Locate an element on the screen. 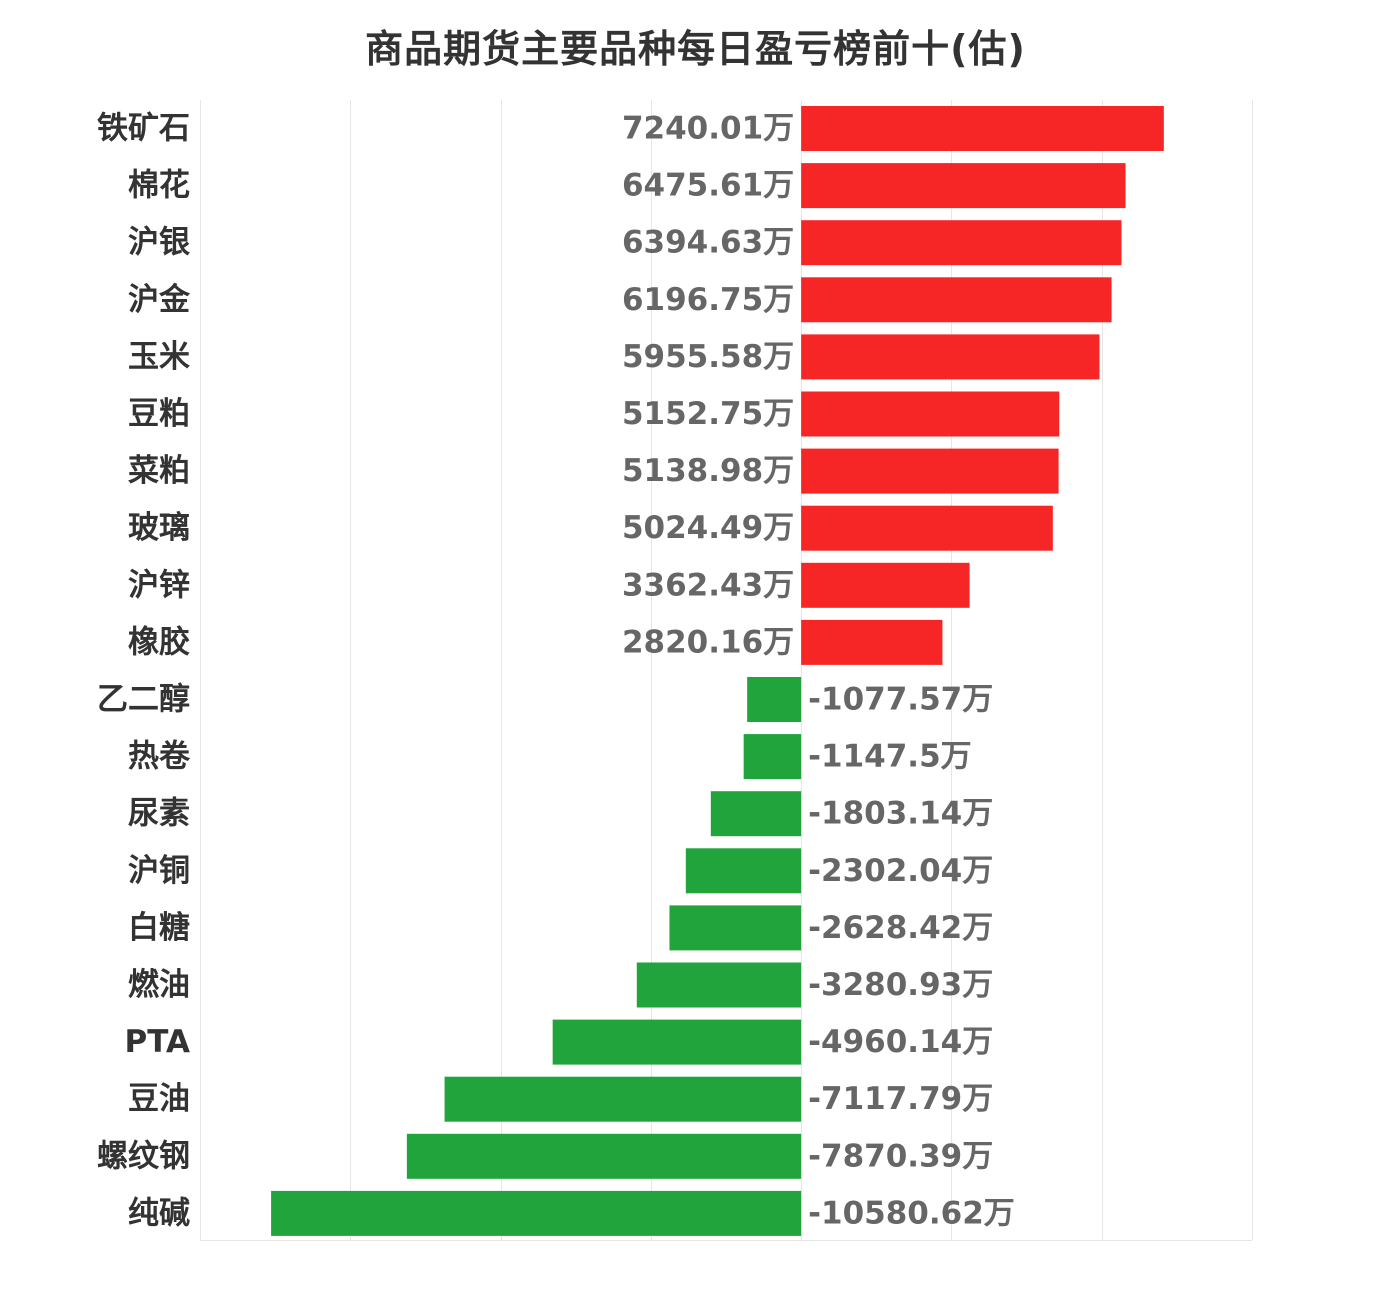 The height and width of the screenshot is (1300, 1391). value-label: 2820.16万 is located at coordinates (708, 642).